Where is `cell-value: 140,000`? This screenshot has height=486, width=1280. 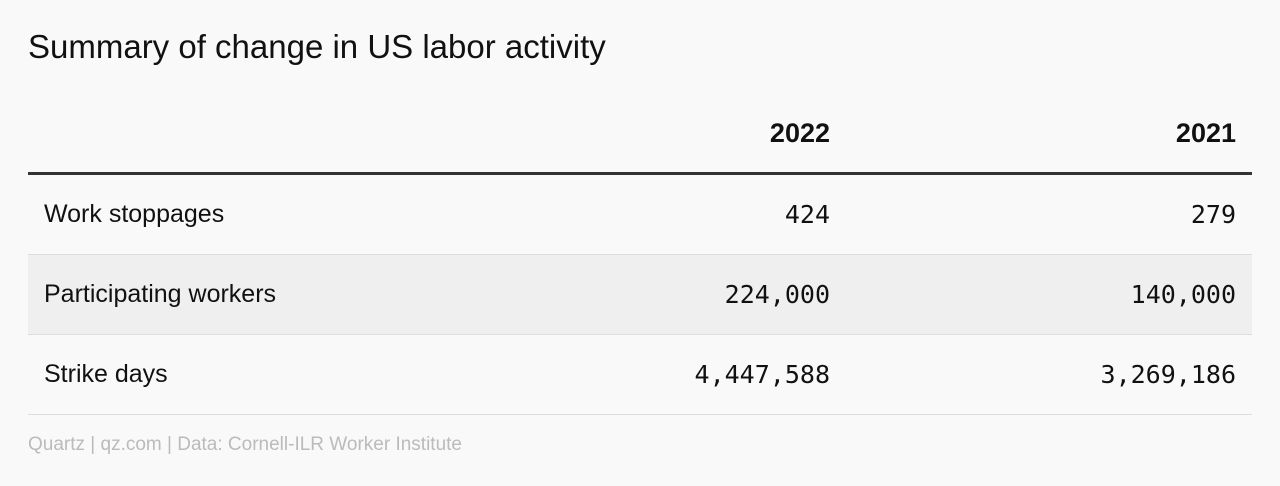 cell-value: 140,000 is located at coordinates (1183, 294).